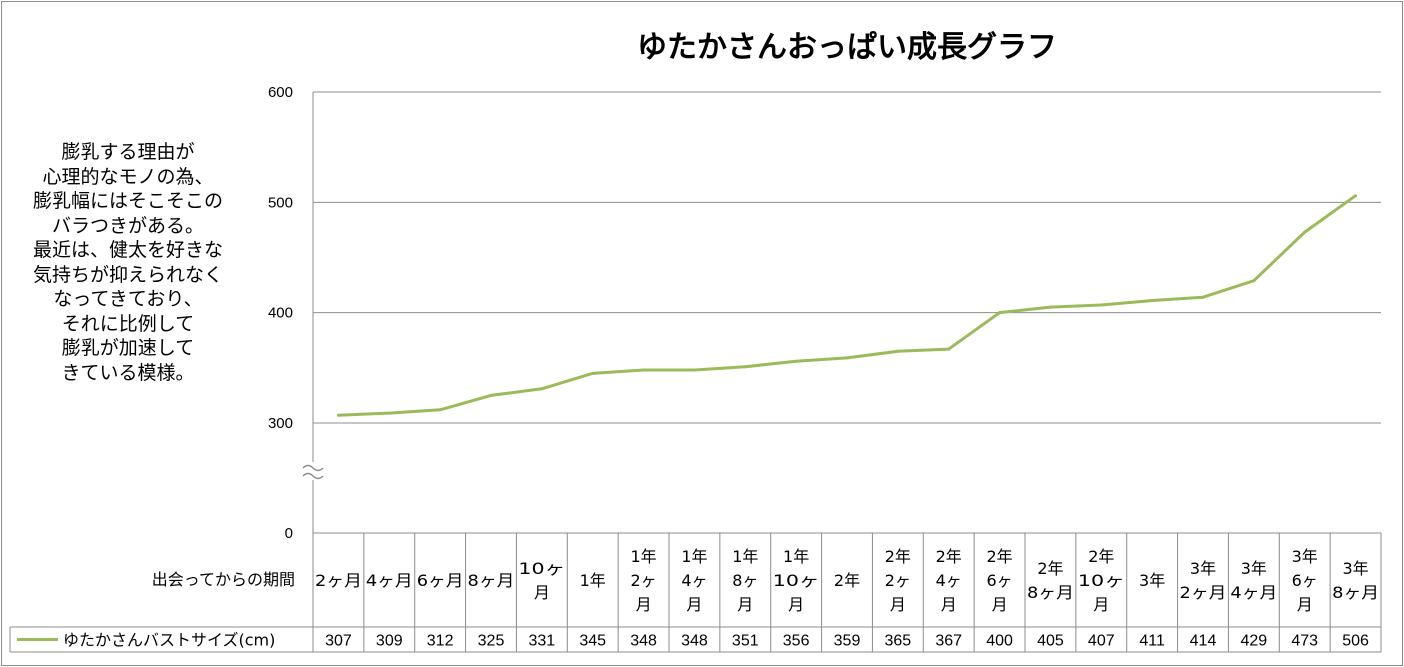 This screenshot has width=1404, height=667. What do you see at coordinates (1254, 641) in the screenshot?
I see `data-table-value: 429` at bounding box center [1254, 641].